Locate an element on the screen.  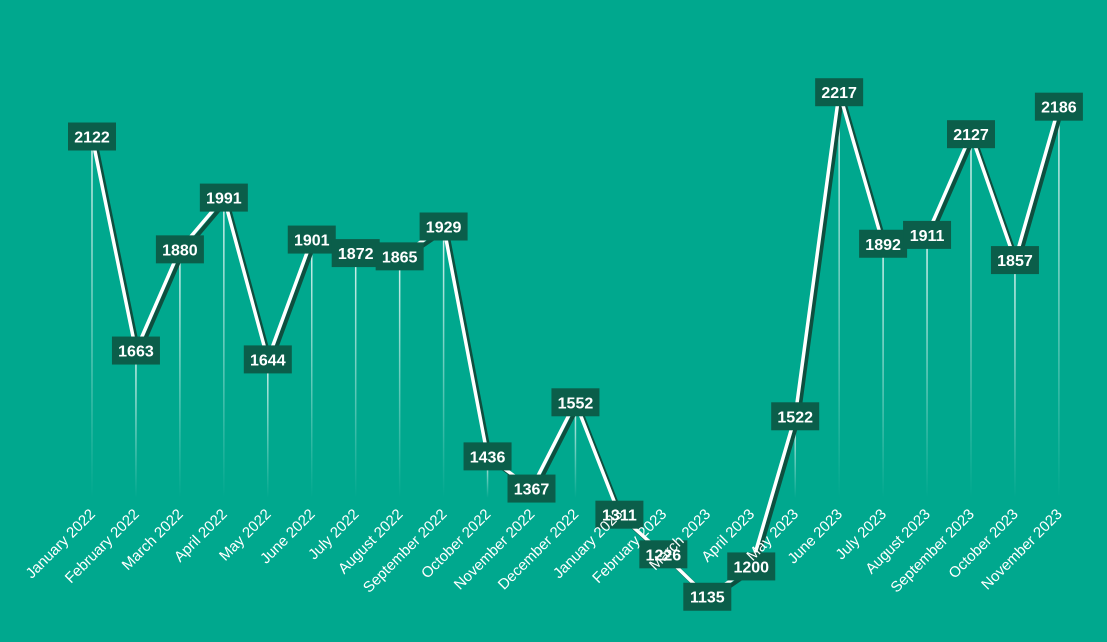
data-label: 1880 is located at coordinates (179, 249).